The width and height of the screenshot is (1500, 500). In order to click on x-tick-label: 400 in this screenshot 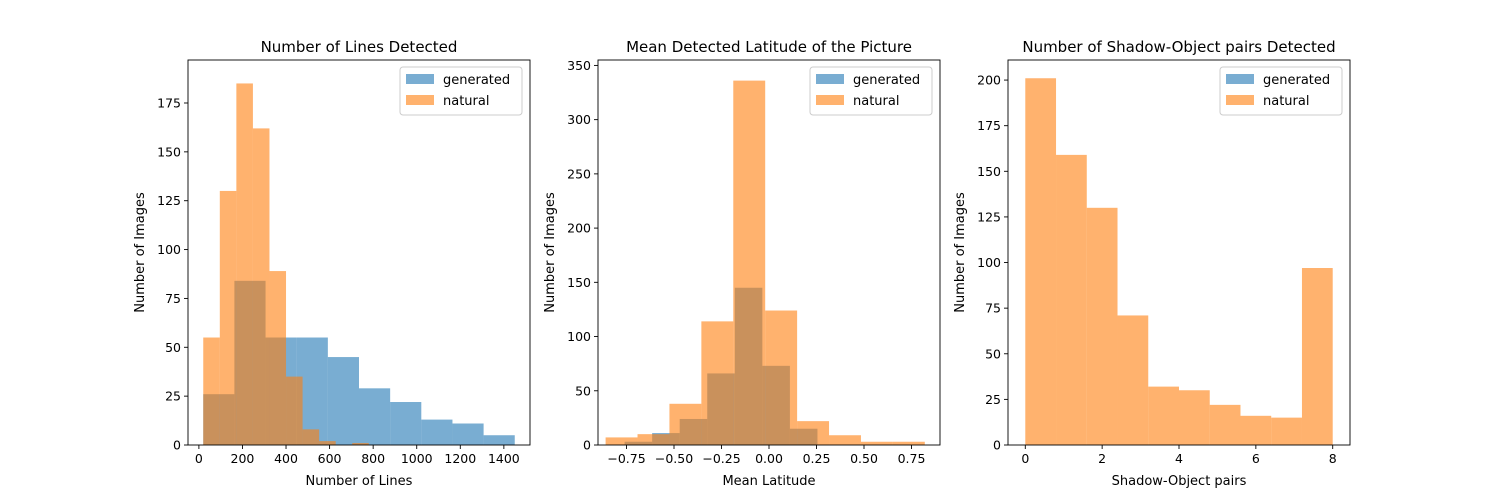, I will do `click(286, 458)`.